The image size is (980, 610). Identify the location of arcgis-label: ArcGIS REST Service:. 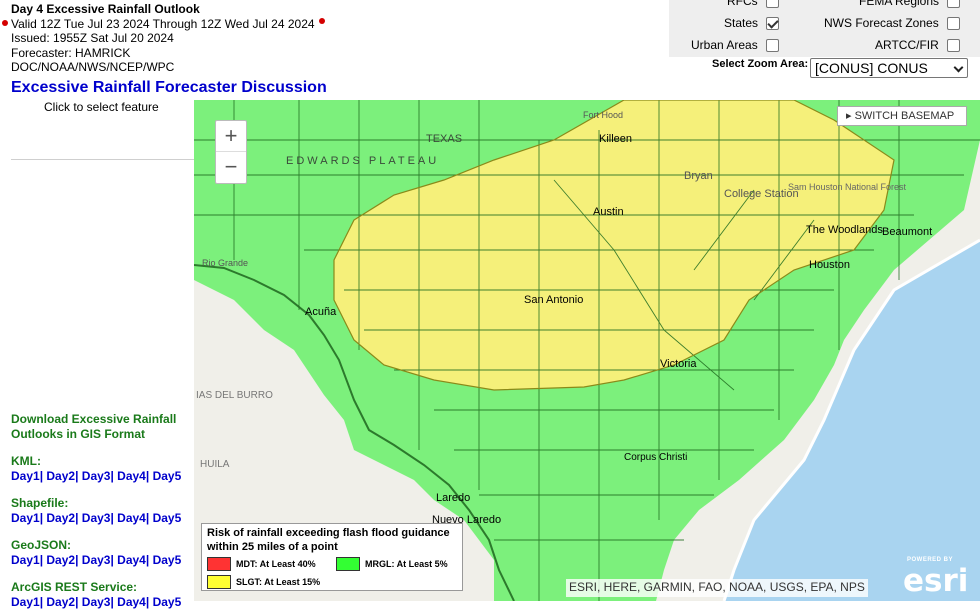
(74, 587).